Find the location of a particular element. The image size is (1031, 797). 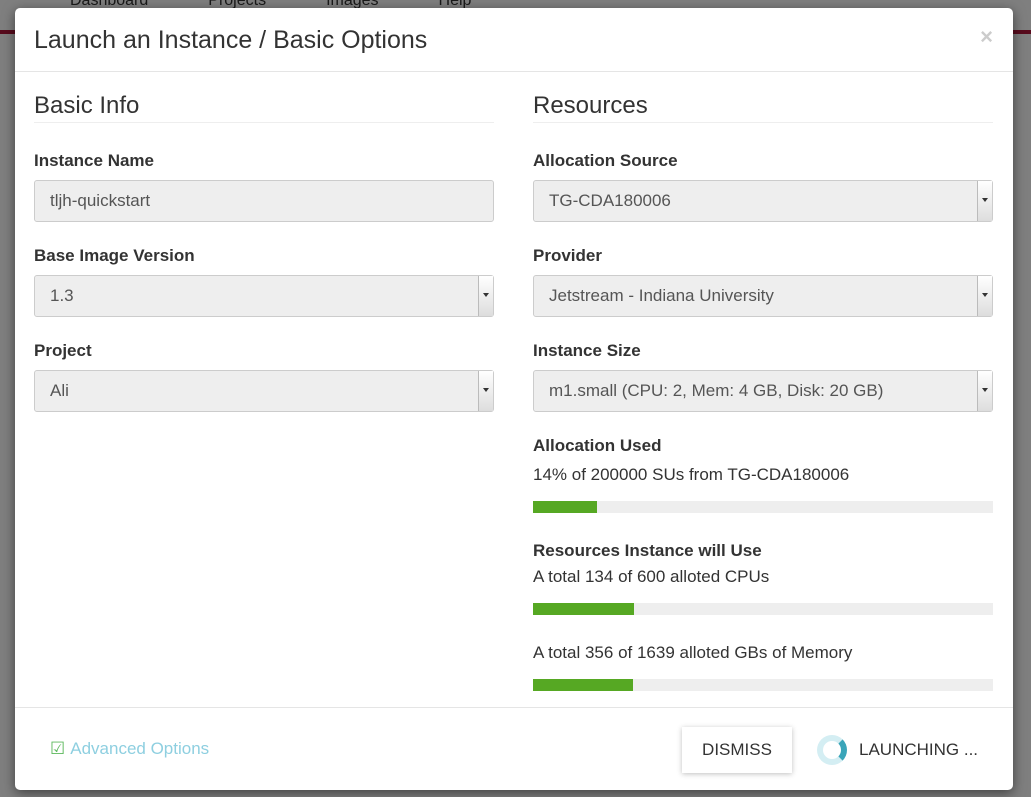

provider-label: Provider is located at coordinates (567, 255).